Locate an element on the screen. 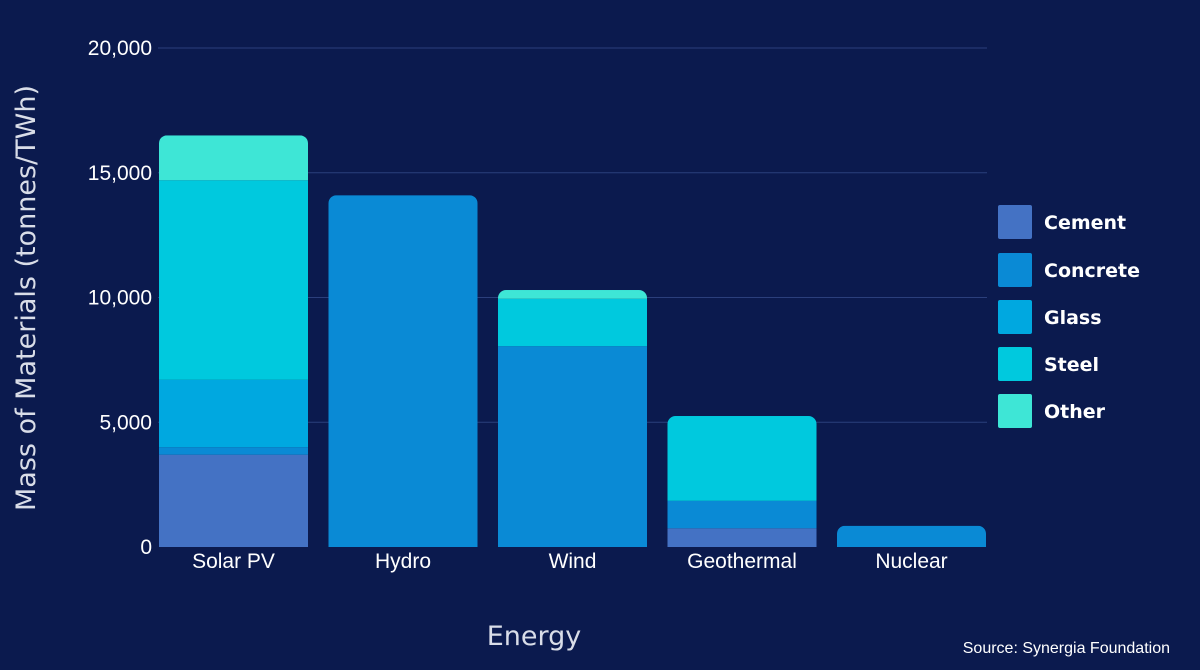 Image resolution: width=1200 pixels, height=670 pixels. legend-swatch-other is located at coordinates (1015, 411).